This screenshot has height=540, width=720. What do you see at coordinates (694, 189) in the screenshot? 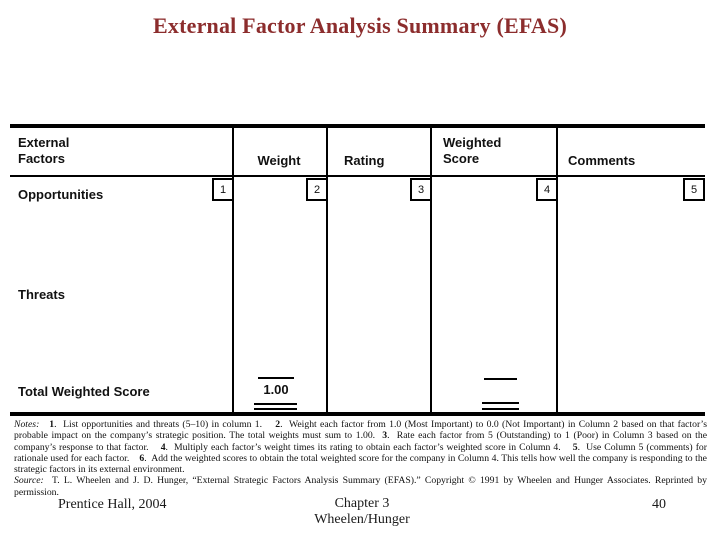
I see `column-number-box-5: 5` at bounding box center [694, 189].